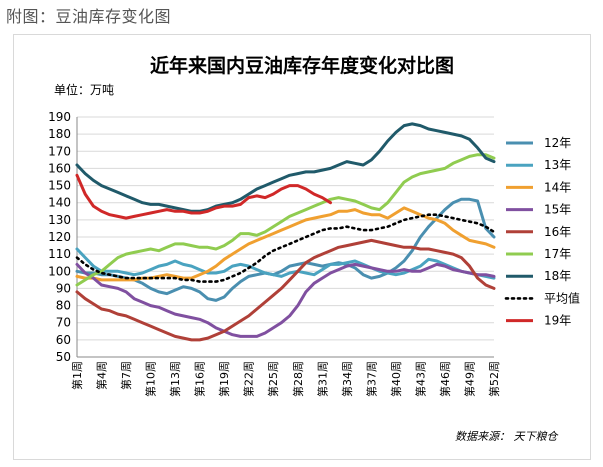 The image size is (603, 467). Describe the element at coordinates (175, 379) in the screenshot. I see `x-tick-label: 第13周` at that location.